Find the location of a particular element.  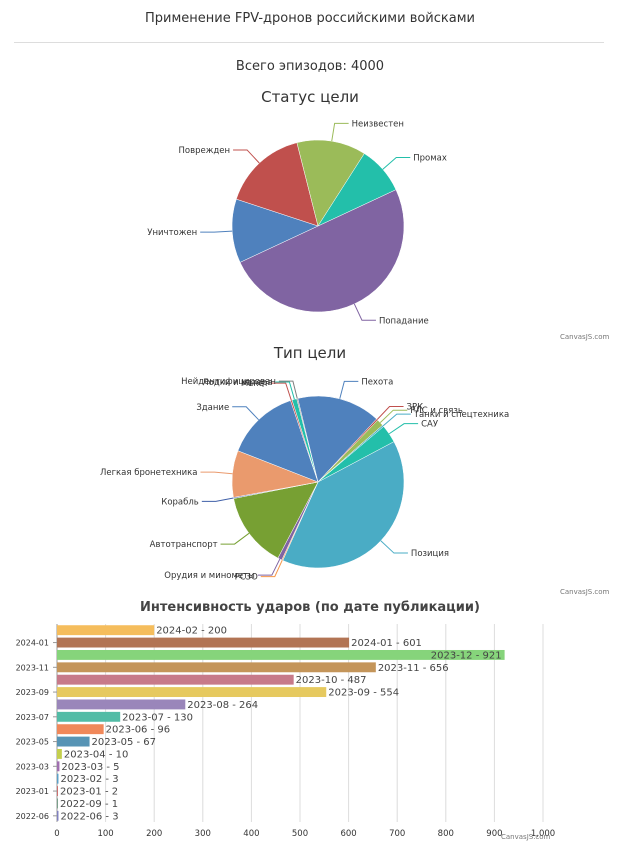

x-tick-label: 1,000 is located at coordinates (543, 834).